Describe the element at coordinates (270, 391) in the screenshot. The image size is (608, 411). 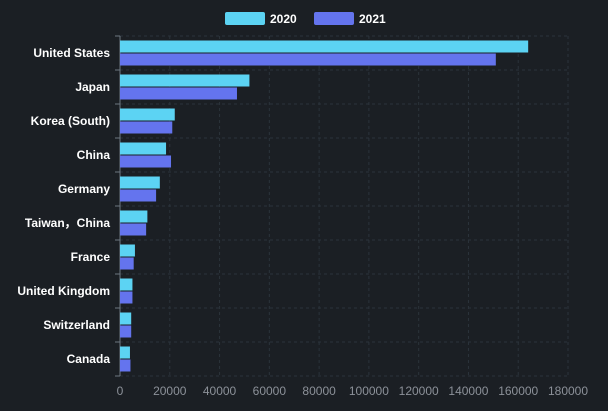
I see `x-tick-label: 60000` at that location.